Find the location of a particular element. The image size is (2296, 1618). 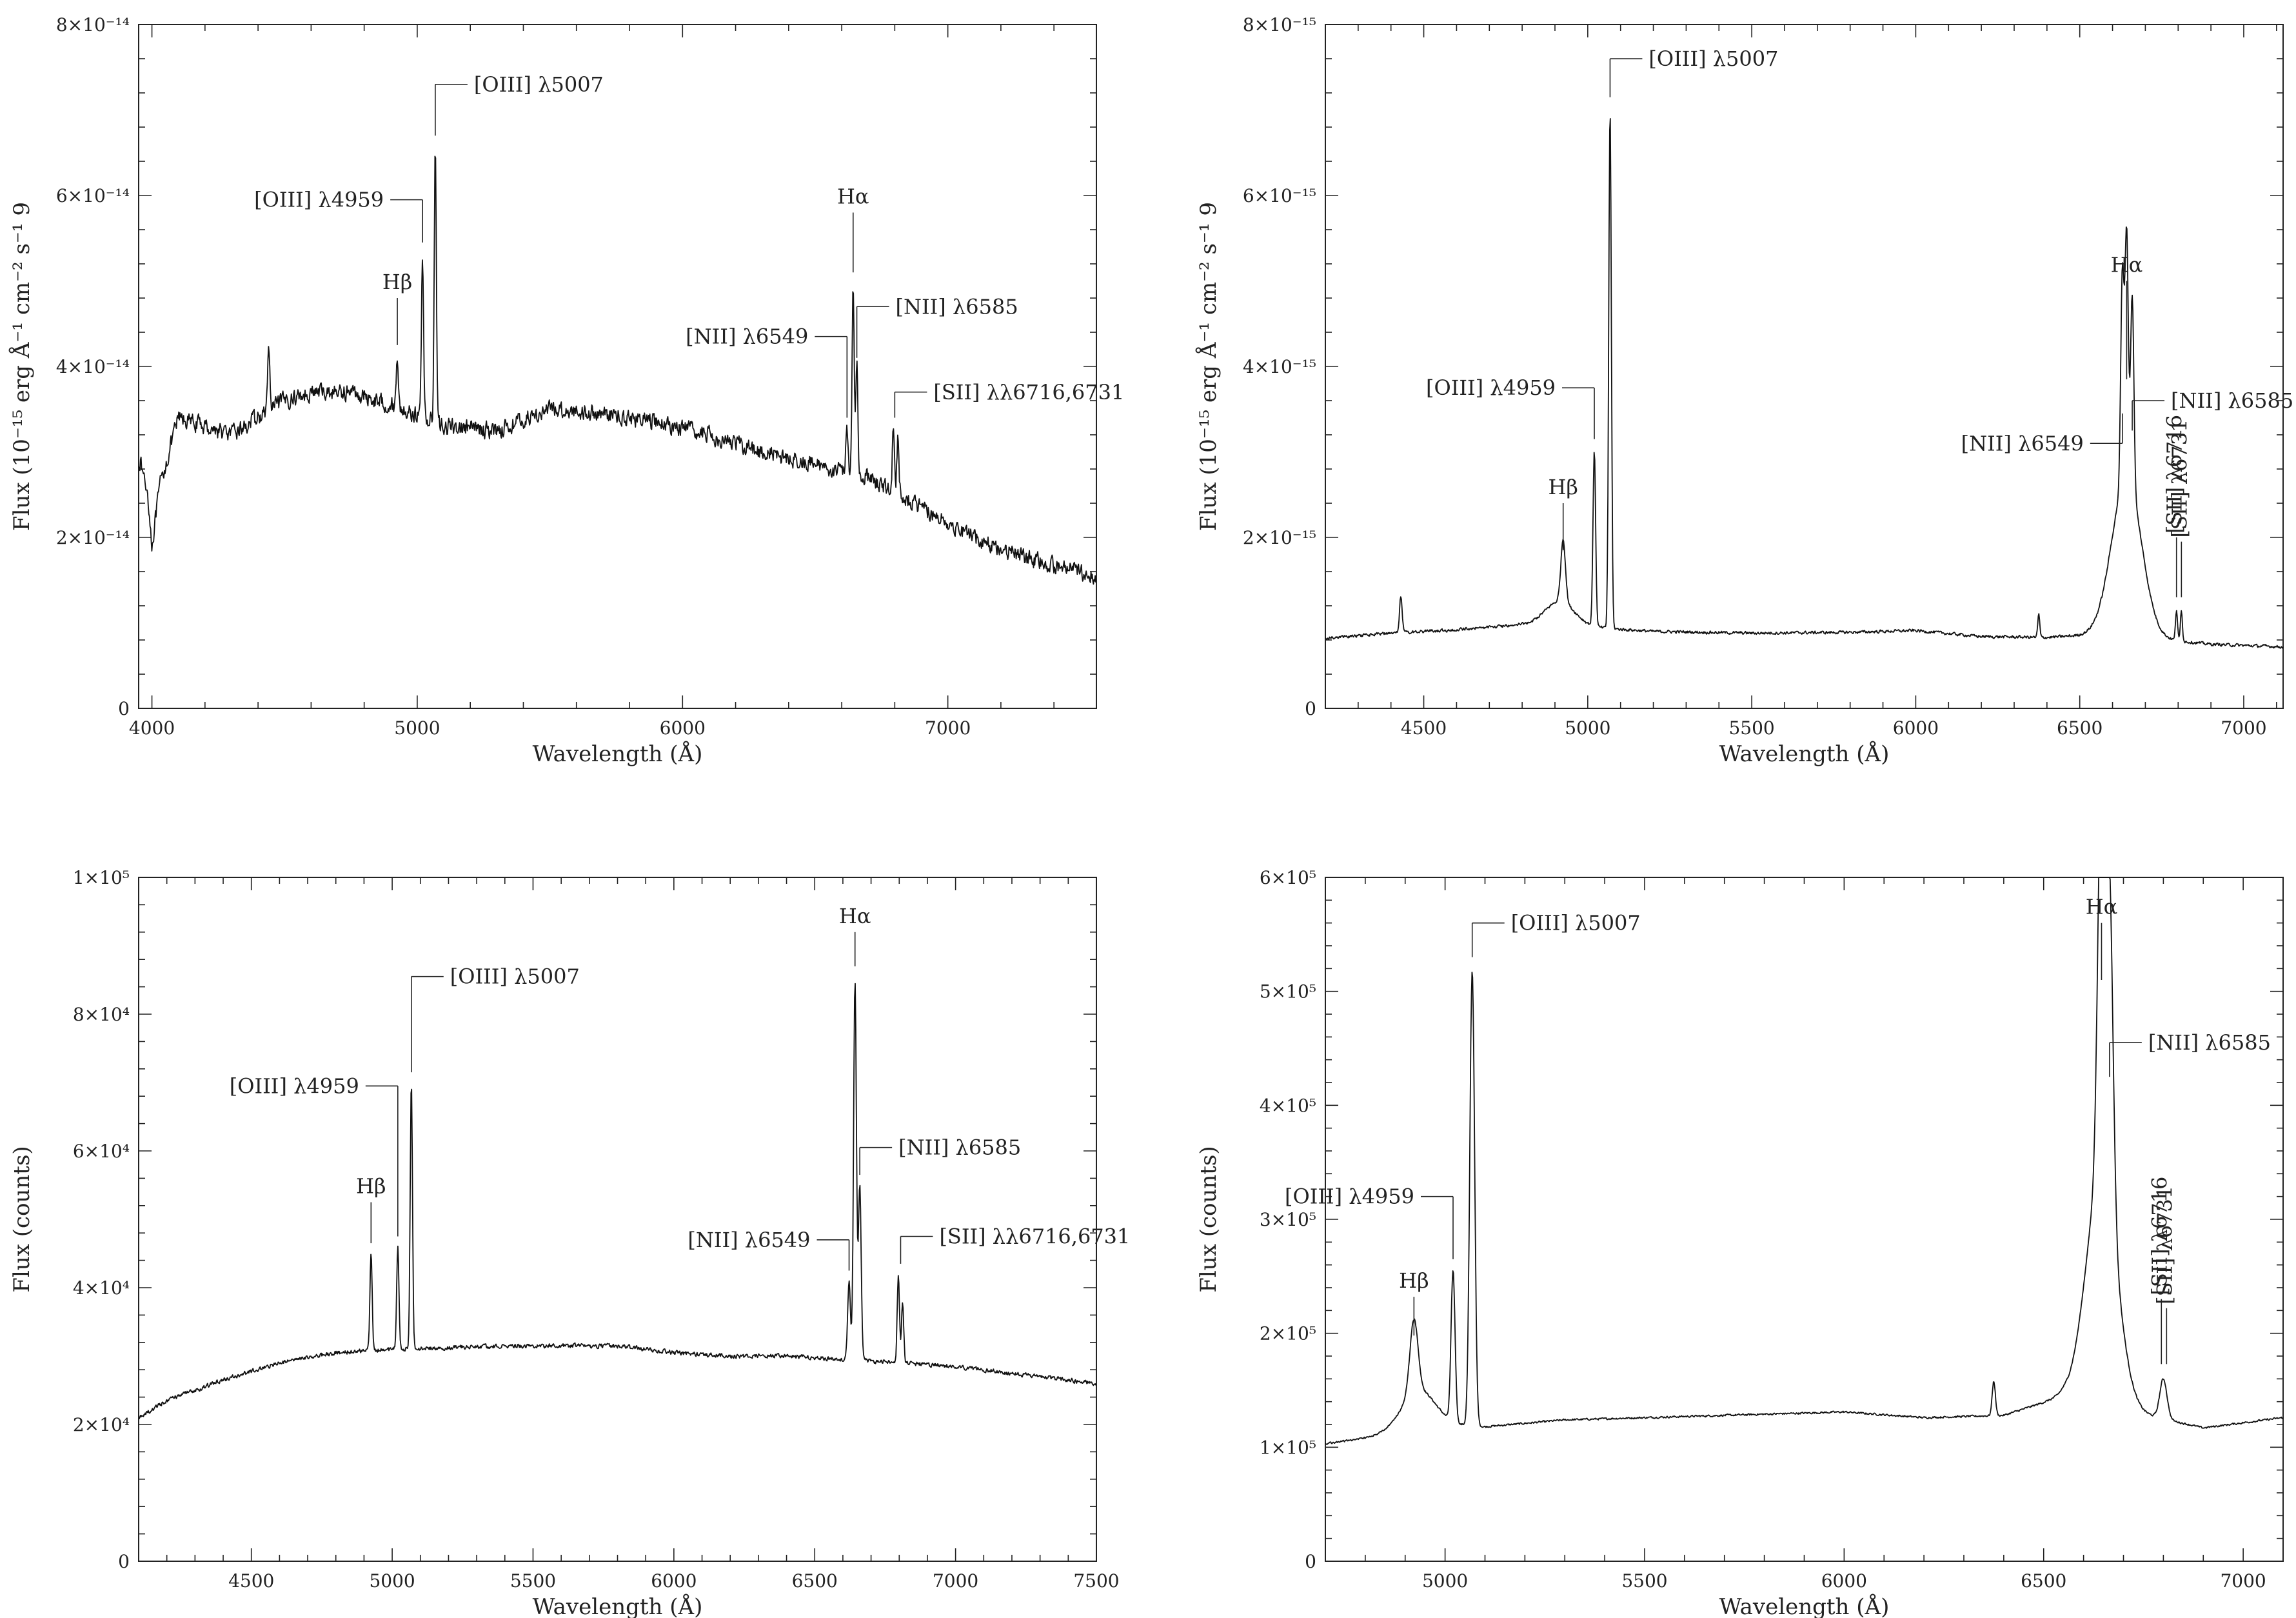

y-tick-label: 8×10⁴ is located at coordinates (101, 1015).